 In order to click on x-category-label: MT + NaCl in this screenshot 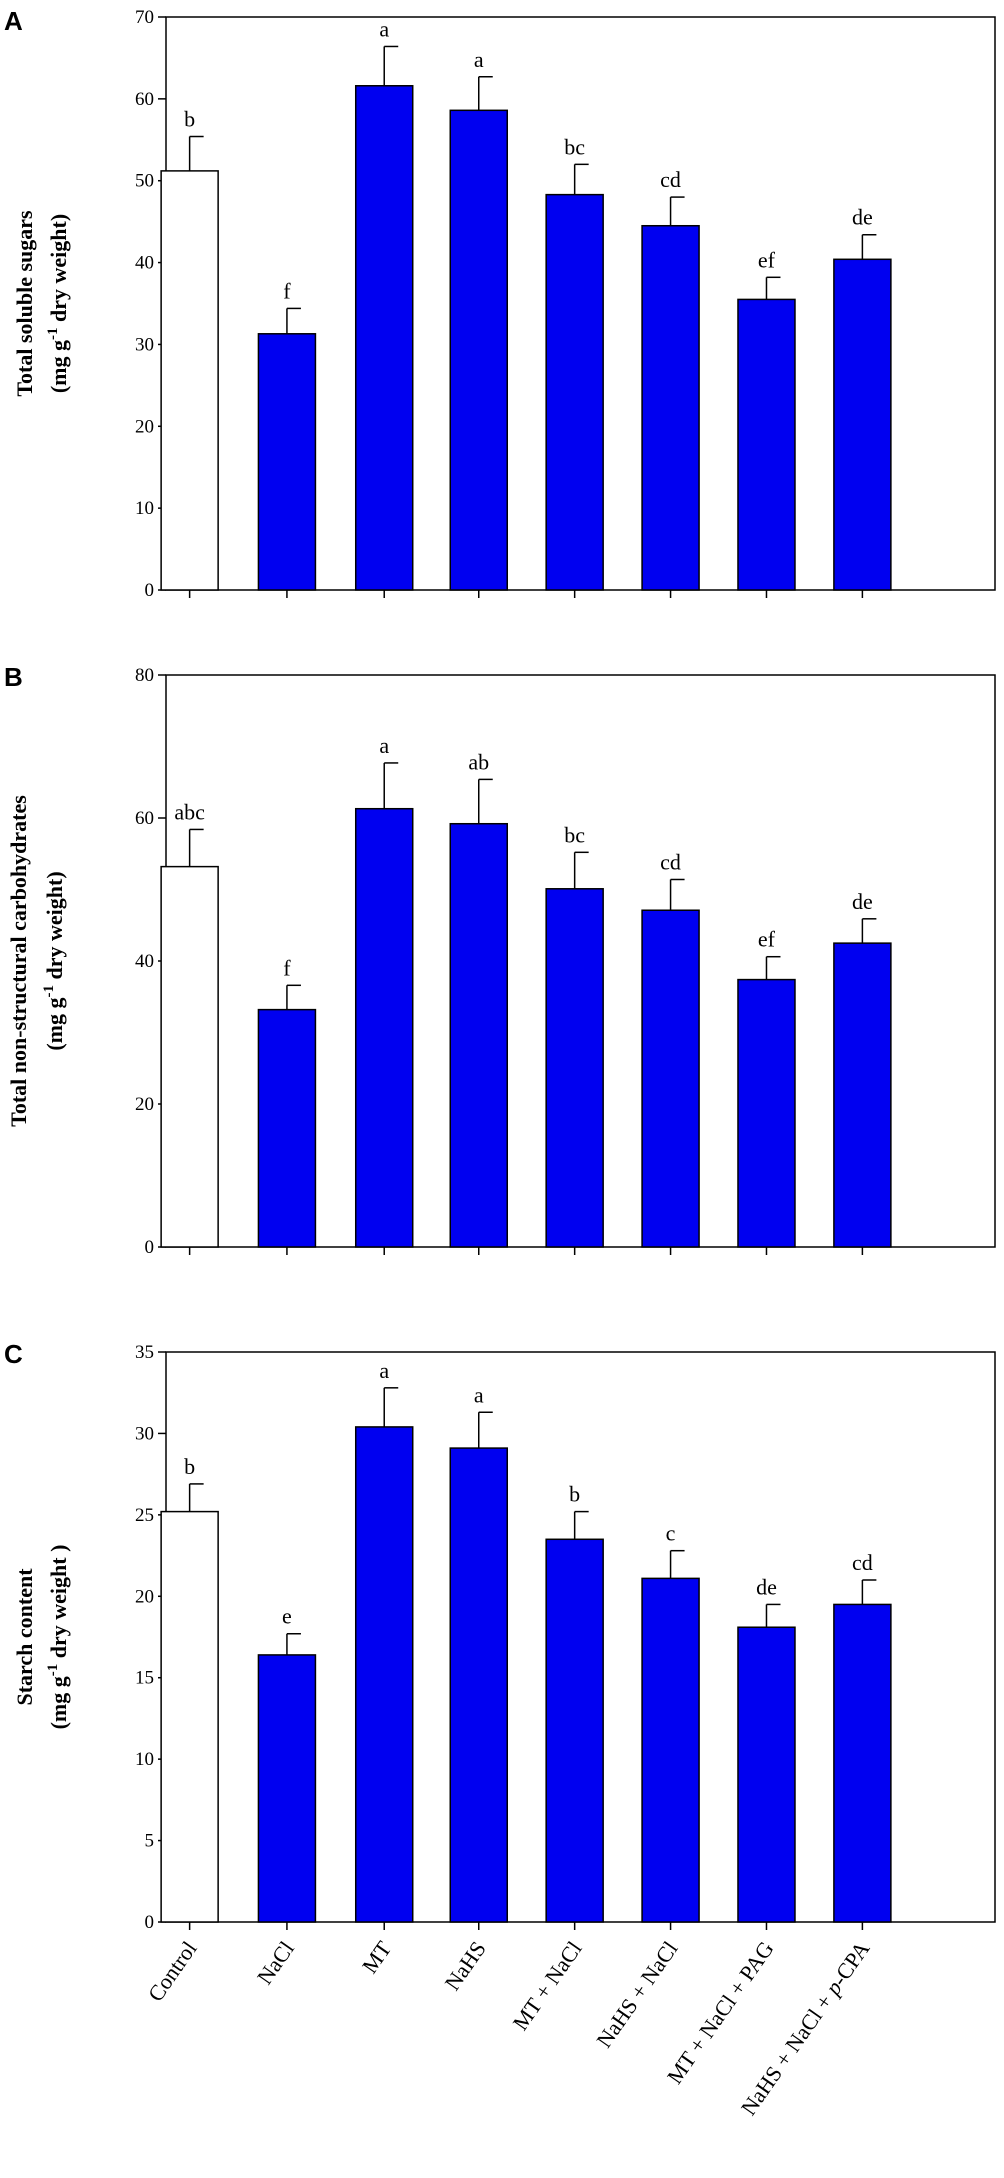, I will do `click(547, 1986)`.